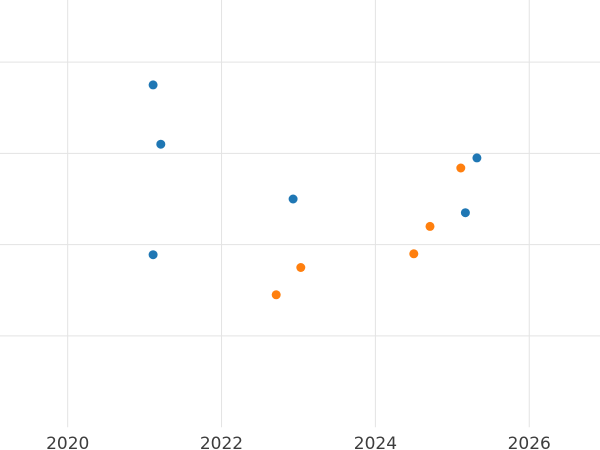 This screenshot has width=600, height=450. I want to click on x-tick-label: 2020, so click(67, 442).